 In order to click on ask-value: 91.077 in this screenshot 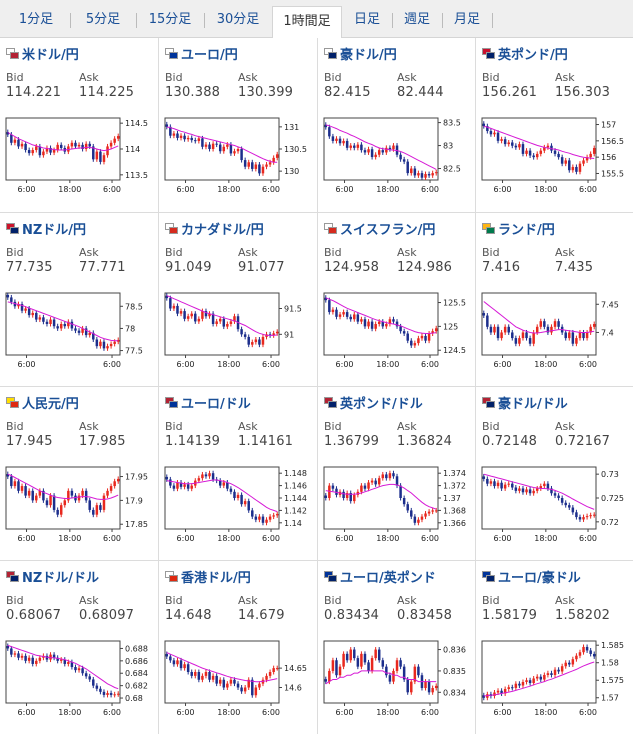, I will do `click(261, 267)`.